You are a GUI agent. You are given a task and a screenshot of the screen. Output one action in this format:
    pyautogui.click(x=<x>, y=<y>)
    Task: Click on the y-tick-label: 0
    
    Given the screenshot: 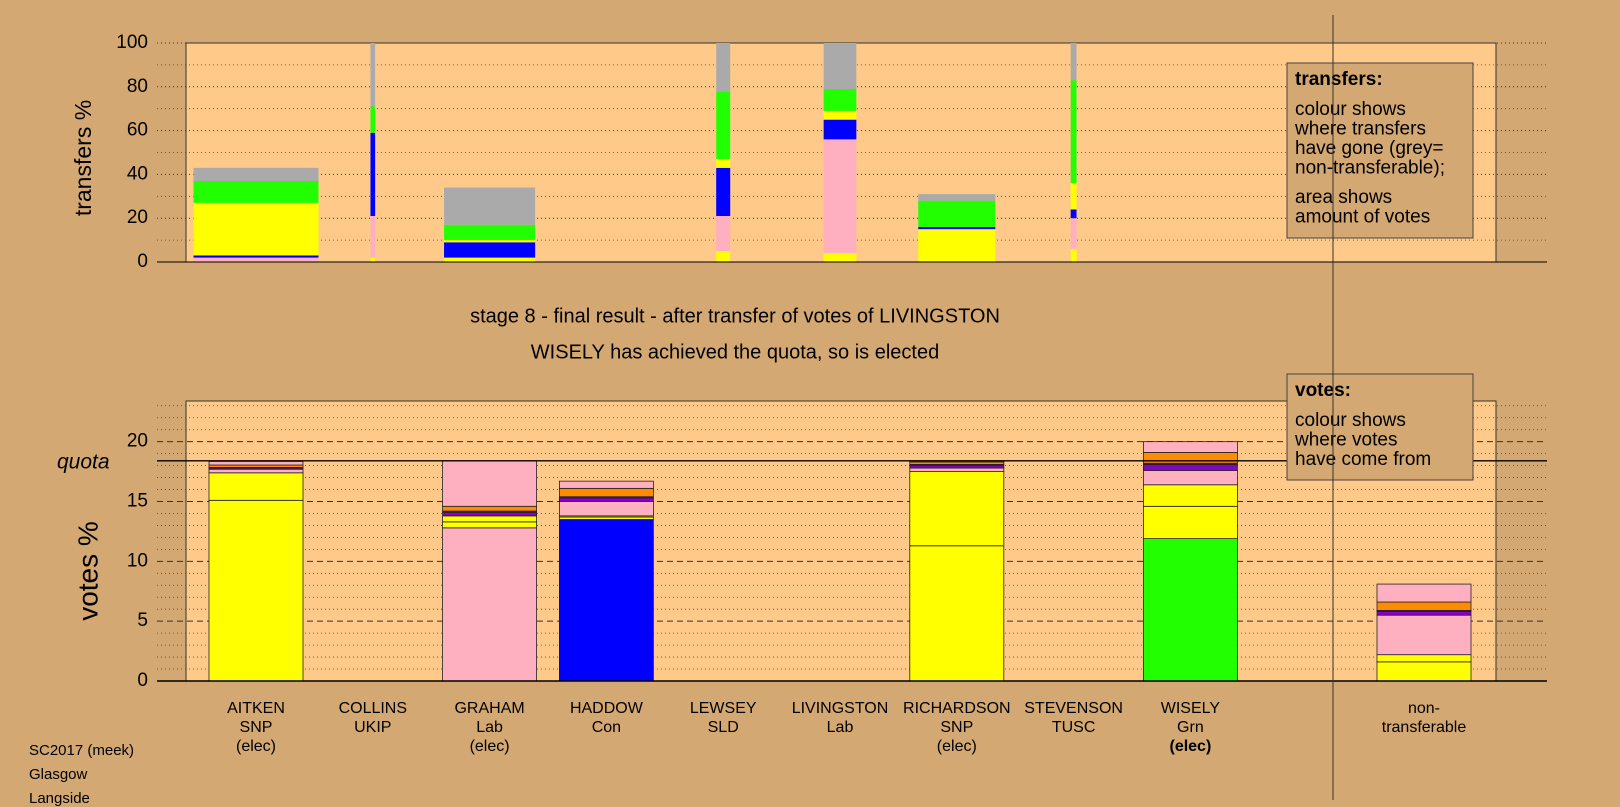 What is the action you would take?
    pyautogui.click(x=142, y=680)
    